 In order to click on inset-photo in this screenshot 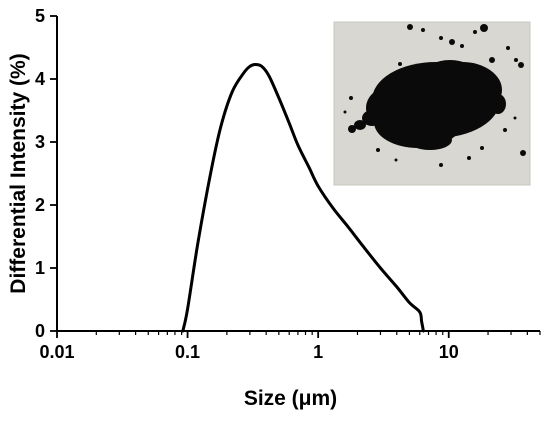, I will do `click(432, 103)`.